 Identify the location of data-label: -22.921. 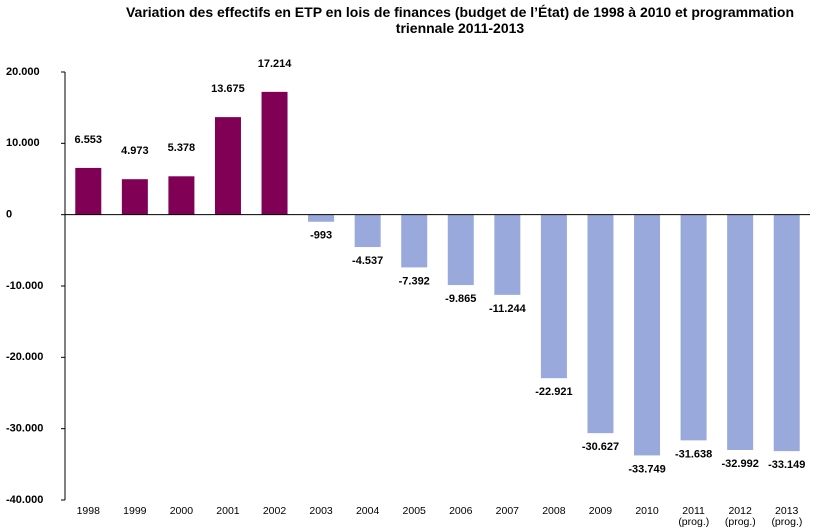
(553, 392).